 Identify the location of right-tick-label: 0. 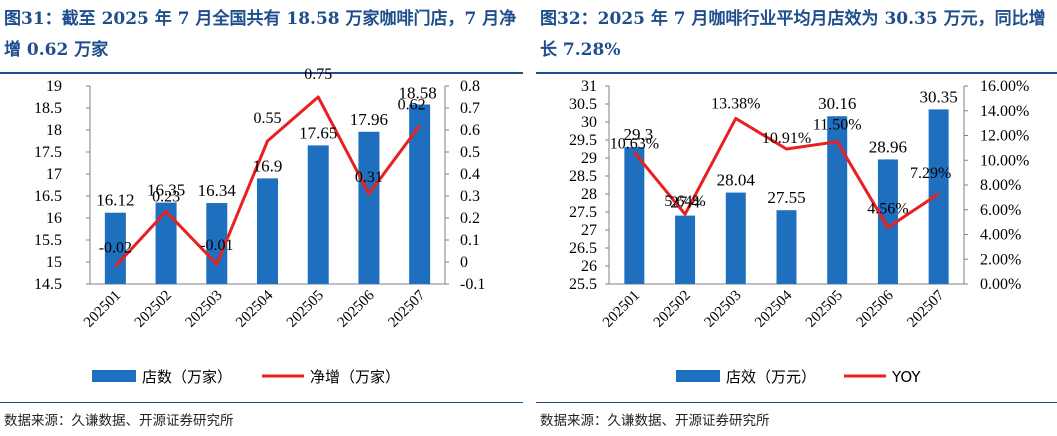
(464, 262).